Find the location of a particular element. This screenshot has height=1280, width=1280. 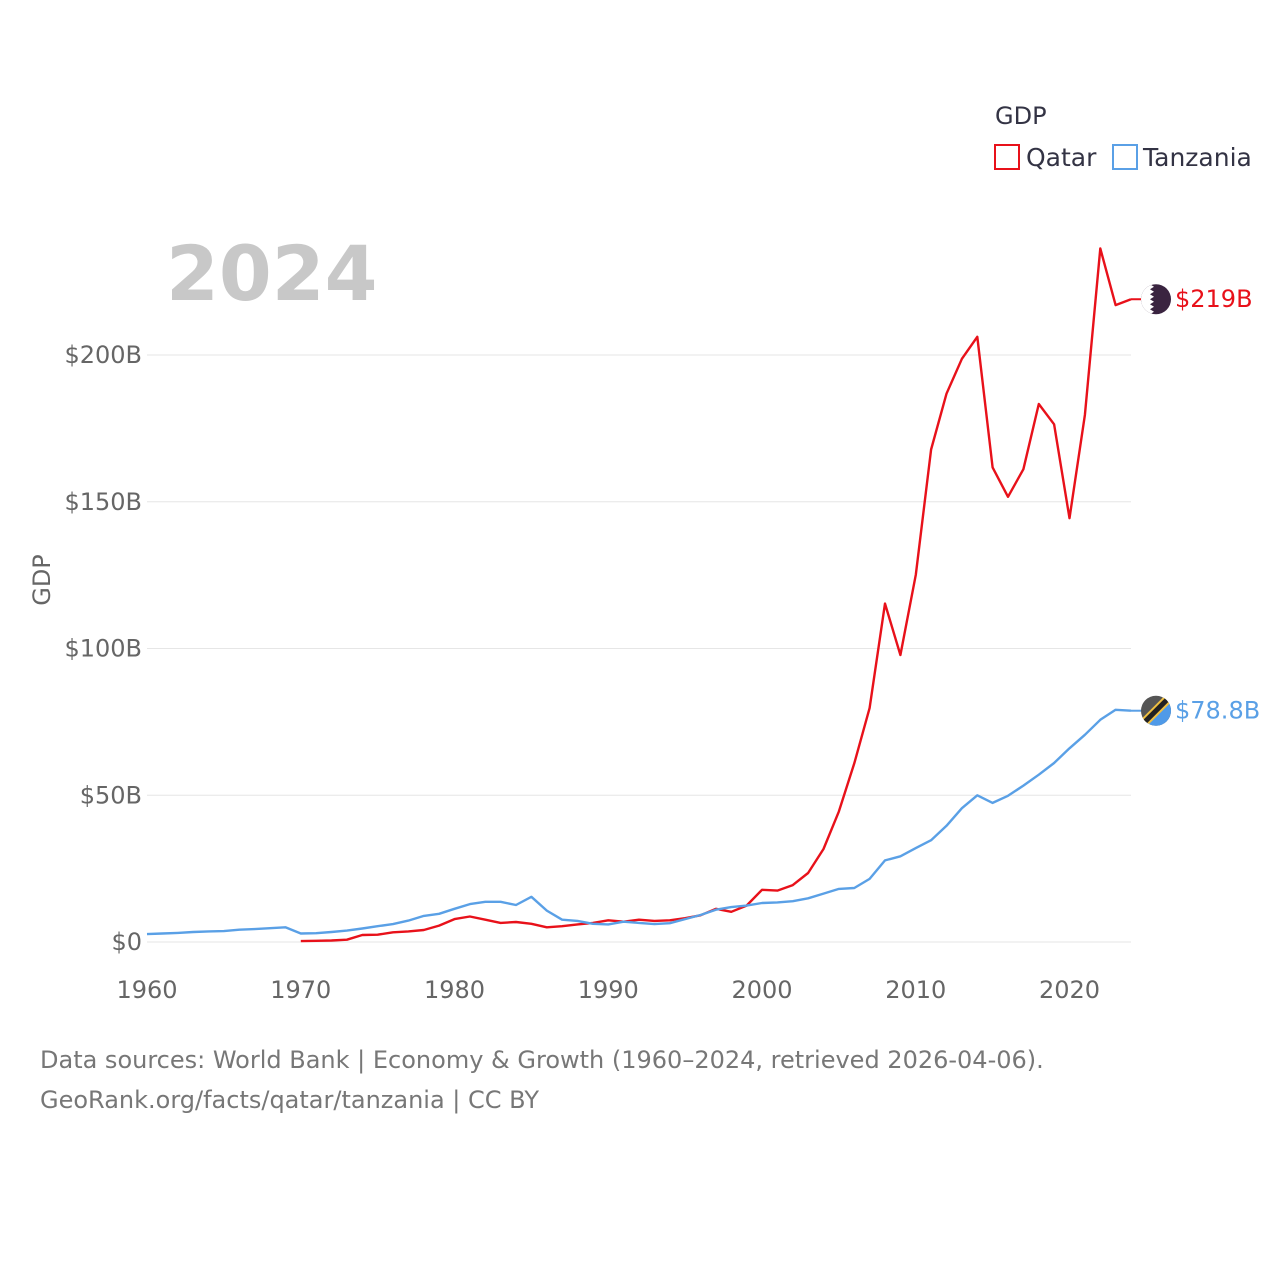

x-tick-label: 1980 is located at coordinates (454, 990).